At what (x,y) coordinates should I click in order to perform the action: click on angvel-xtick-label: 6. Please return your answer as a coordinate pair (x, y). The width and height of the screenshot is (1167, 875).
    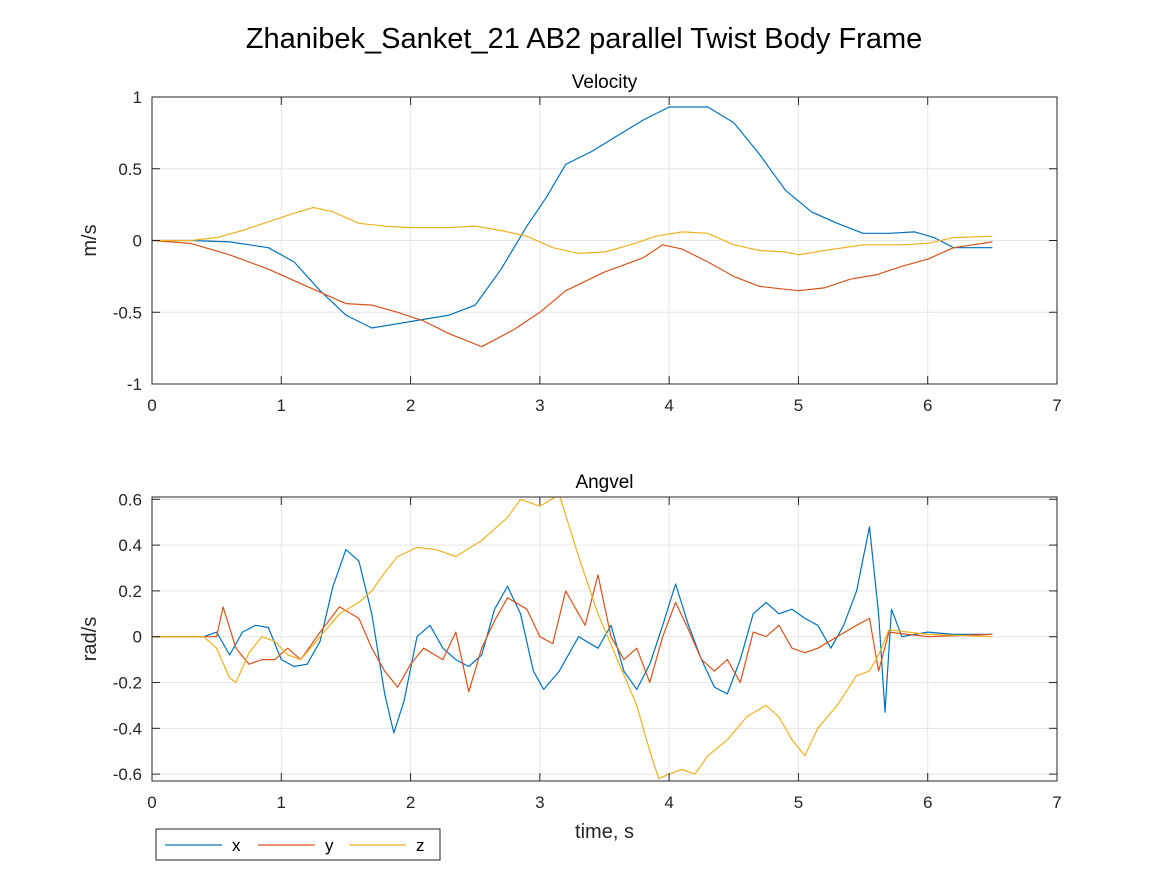
    Looking at the image, I should click on (927, 802).